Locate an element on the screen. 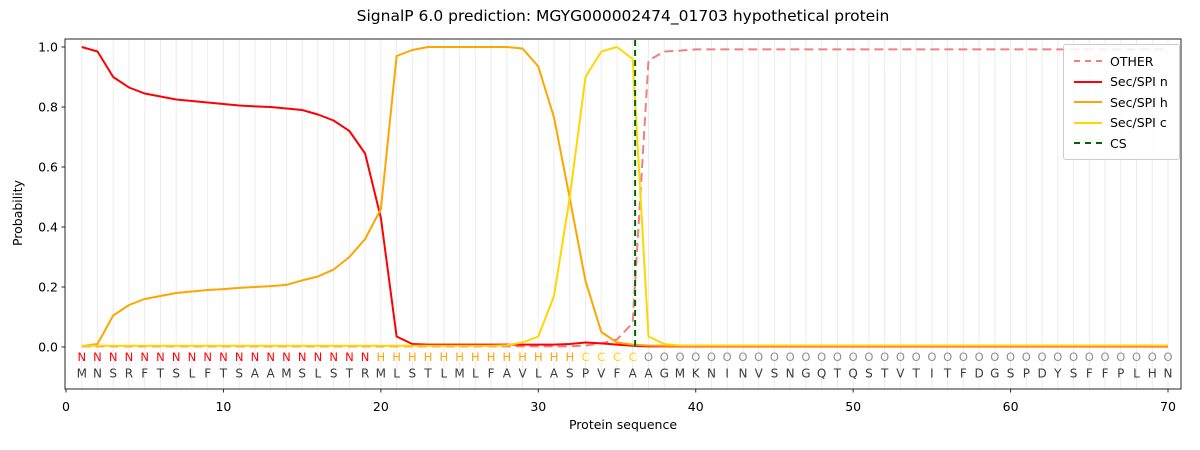 The height and width of the screenshot is (450, 1200). svg-text: 70 is located at coordinates (1168, 406).